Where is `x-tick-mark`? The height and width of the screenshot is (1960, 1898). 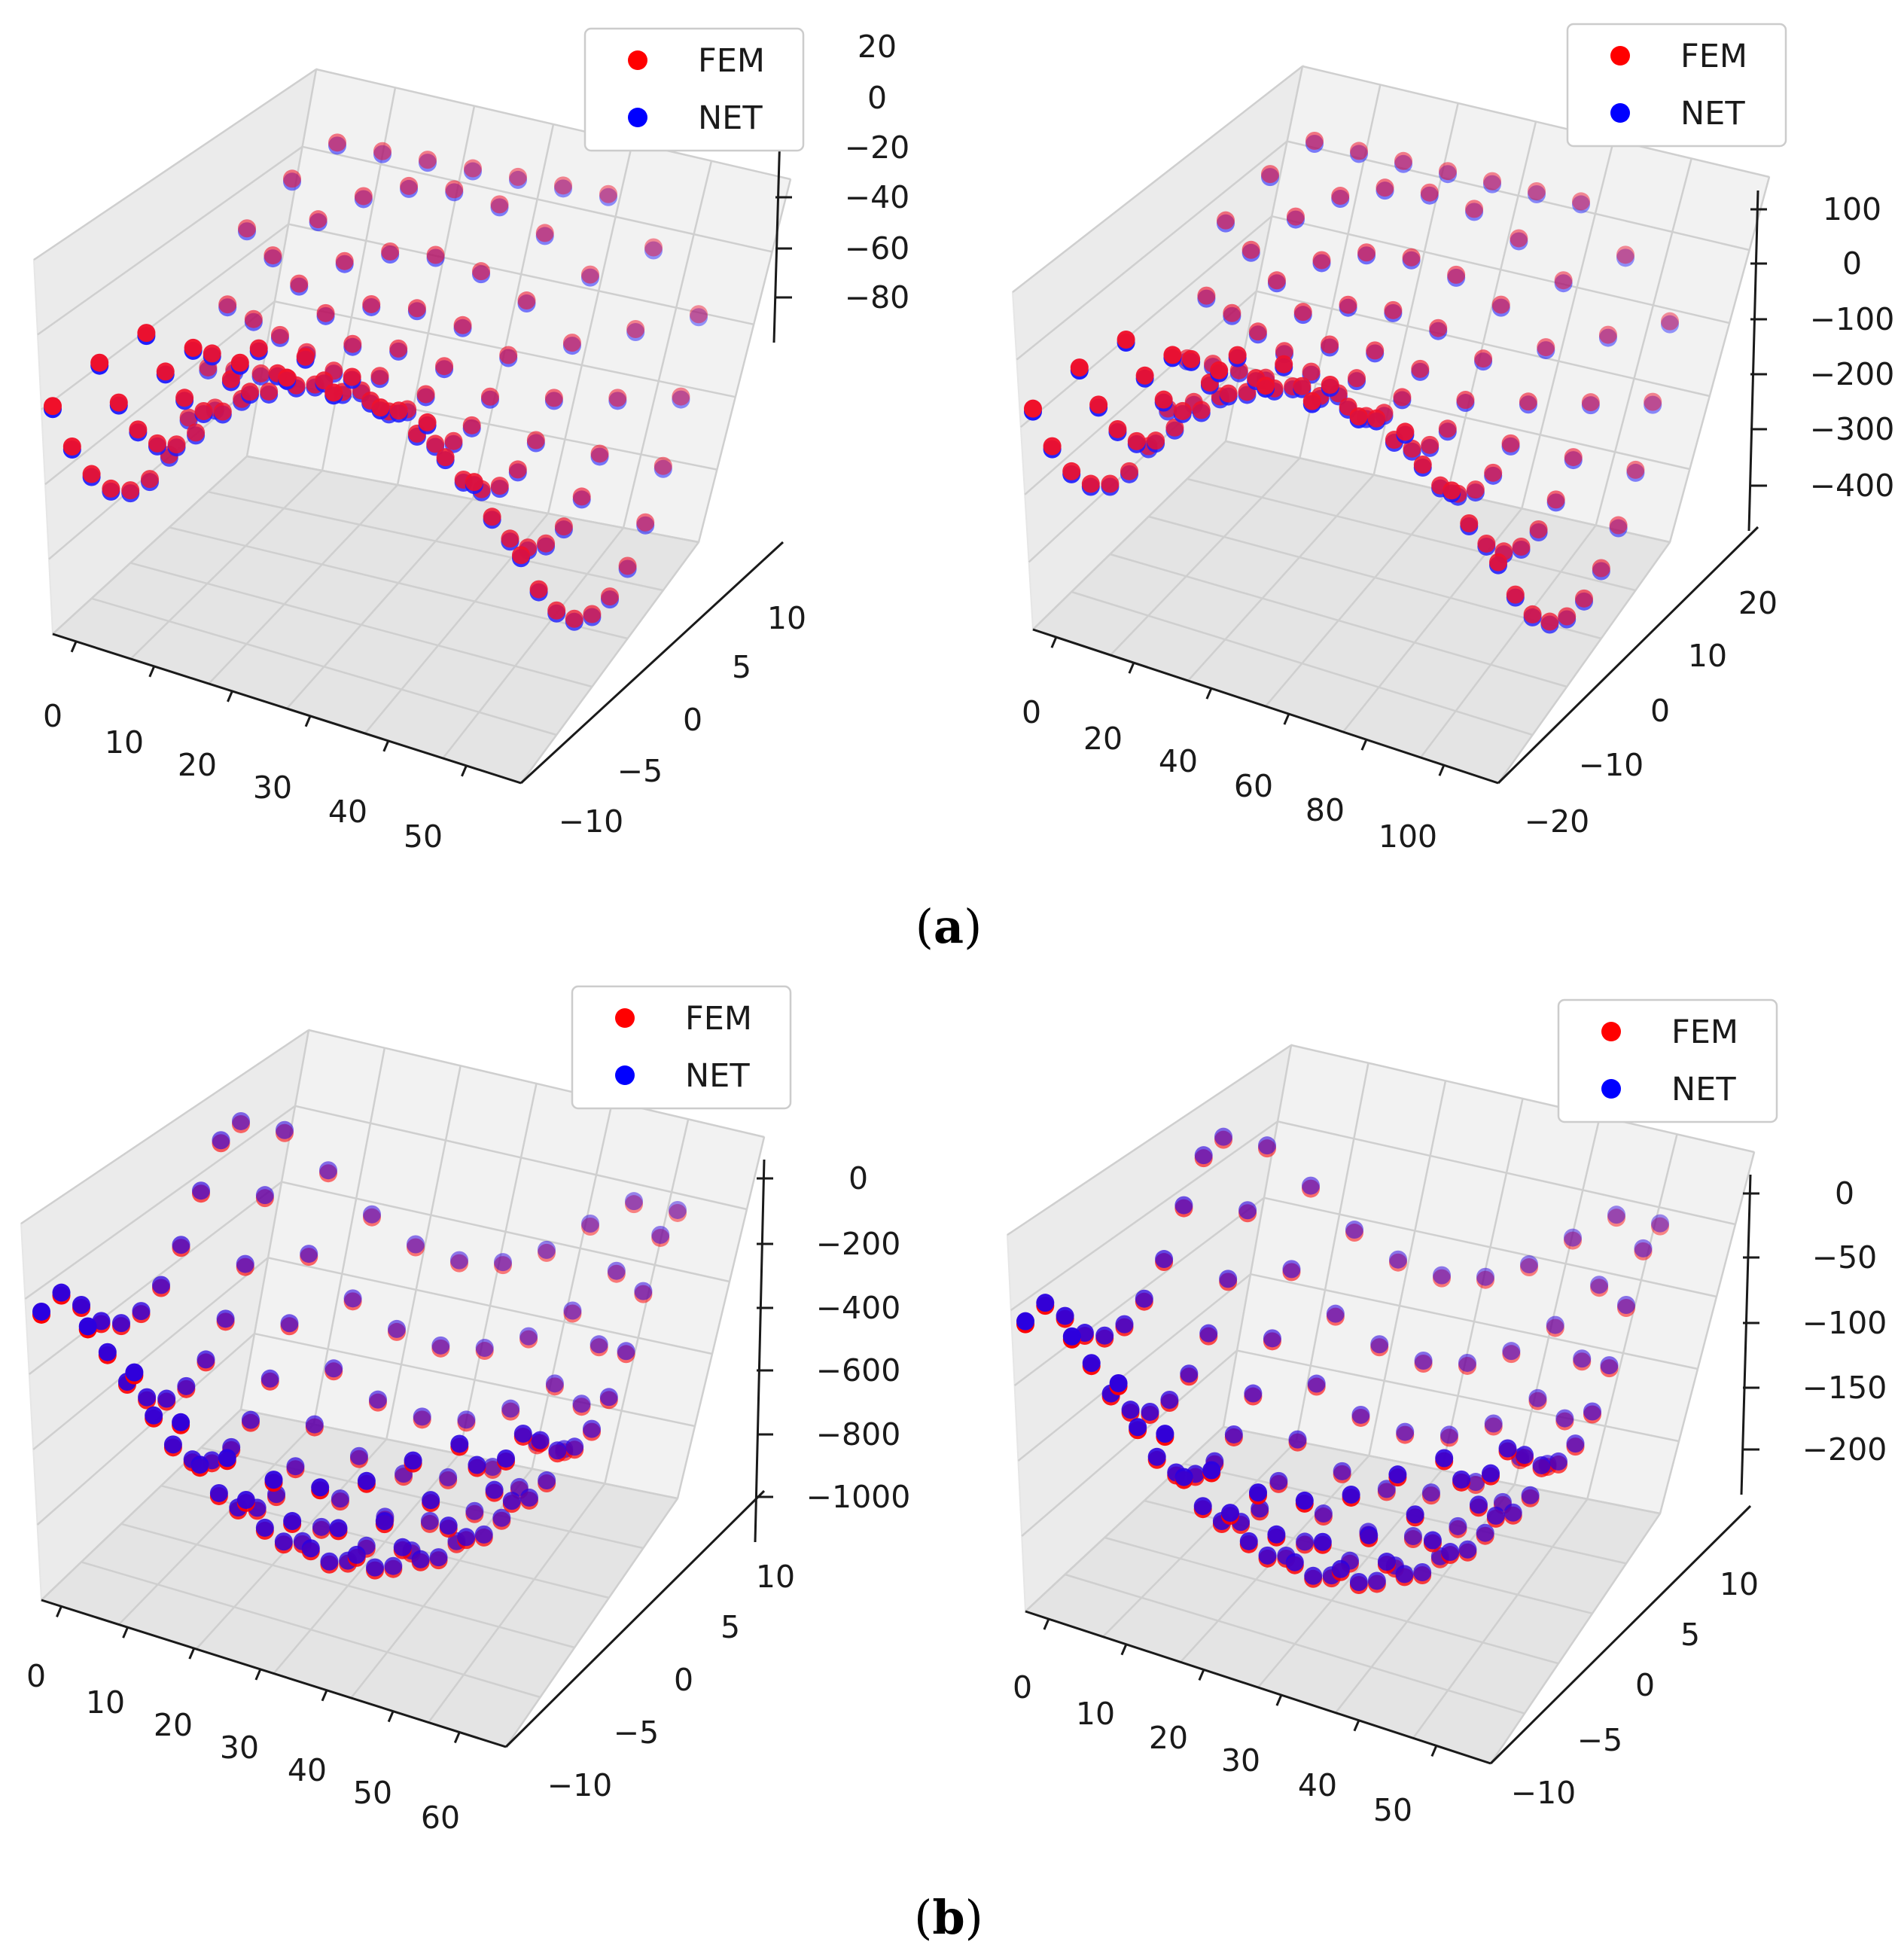 x-tick-mark is located at coordinates (1364, 745).